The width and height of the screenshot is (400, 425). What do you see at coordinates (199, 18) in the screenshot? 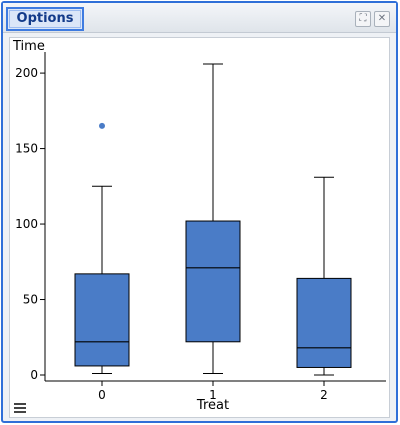
I see `title-bar: Options ⛶ ✕` at bounding box center [199, 18].